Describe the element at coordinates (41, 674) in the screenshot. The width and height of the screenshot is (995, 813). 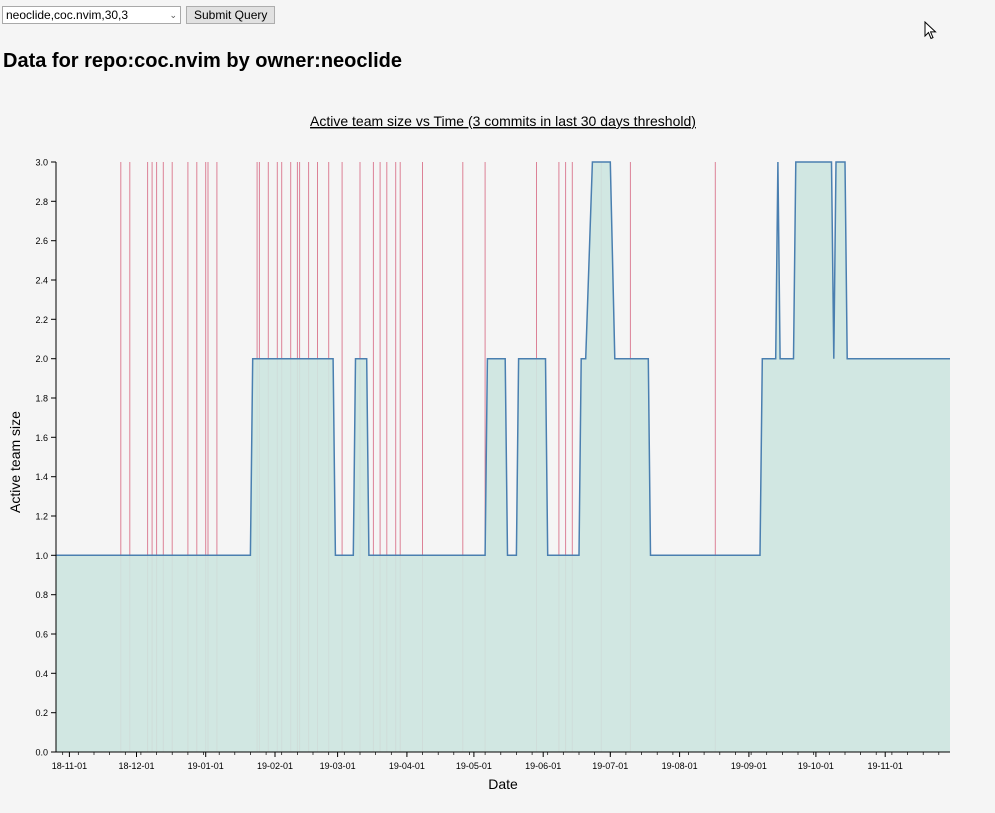
I see `y-tick-label: 0.4` at that location.